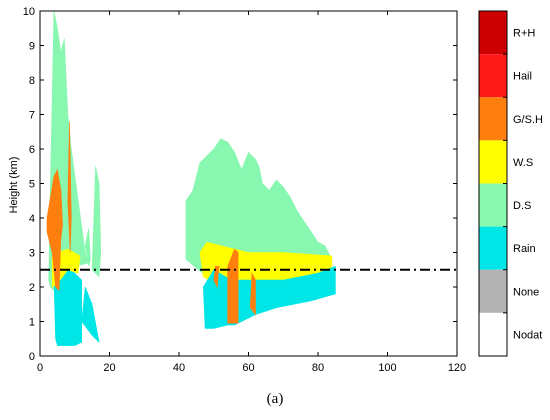  I want to click on colorbar-frame, so click(493, 183).